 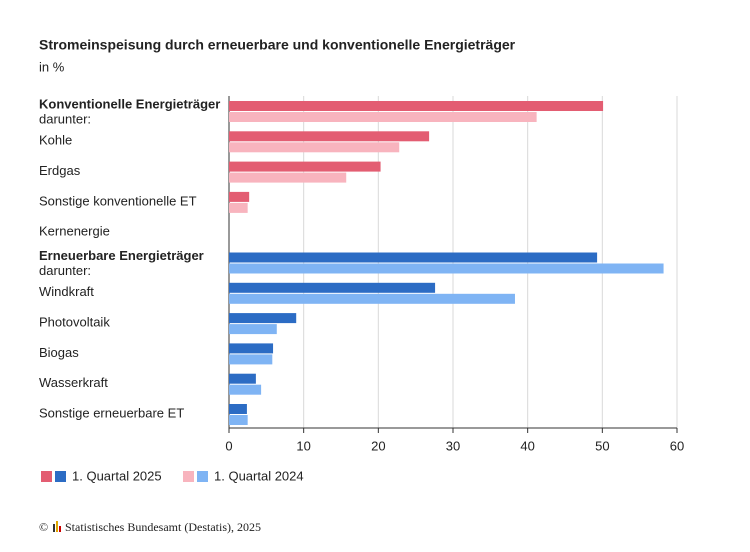 What do you see at coordinates (74, 231) in the screenshot?
I see `category-label: Kernenergie` at bounding box center [74, 231].